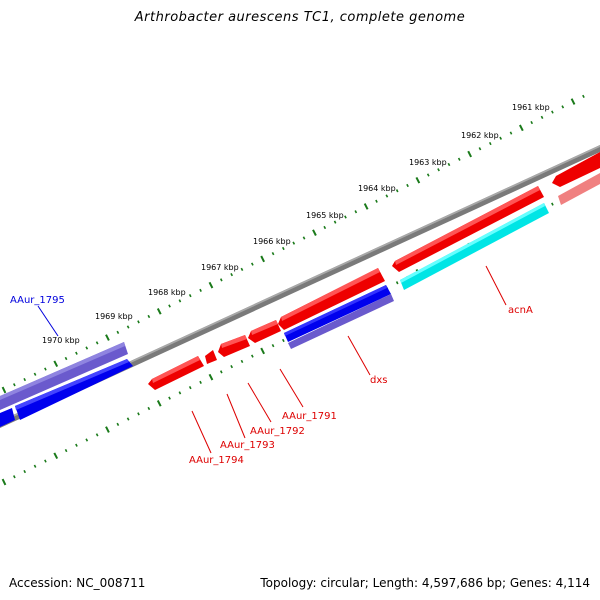 Image resolution: width=600 pixels, height=600 pixels. I want to click on gene-label-acna: acnA, so click(520, 310).